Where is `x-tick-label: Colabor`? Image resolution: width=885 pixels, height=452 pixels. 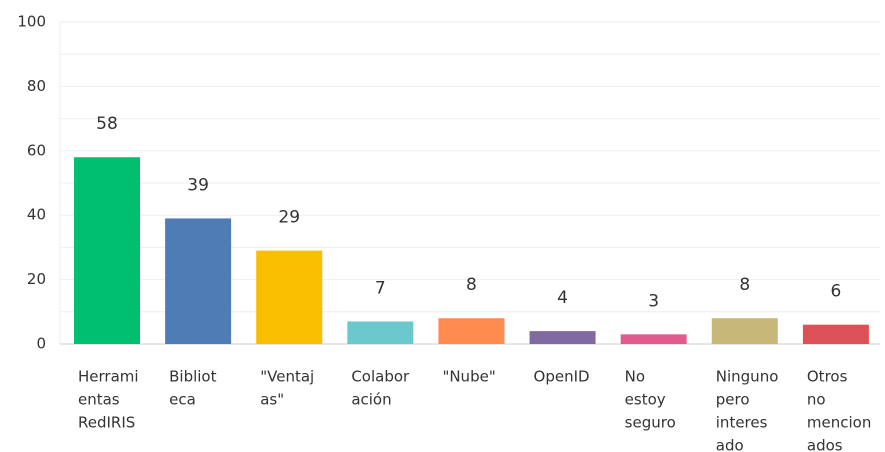 x-tick-label: Colabor is located at coordinates (380, 377).